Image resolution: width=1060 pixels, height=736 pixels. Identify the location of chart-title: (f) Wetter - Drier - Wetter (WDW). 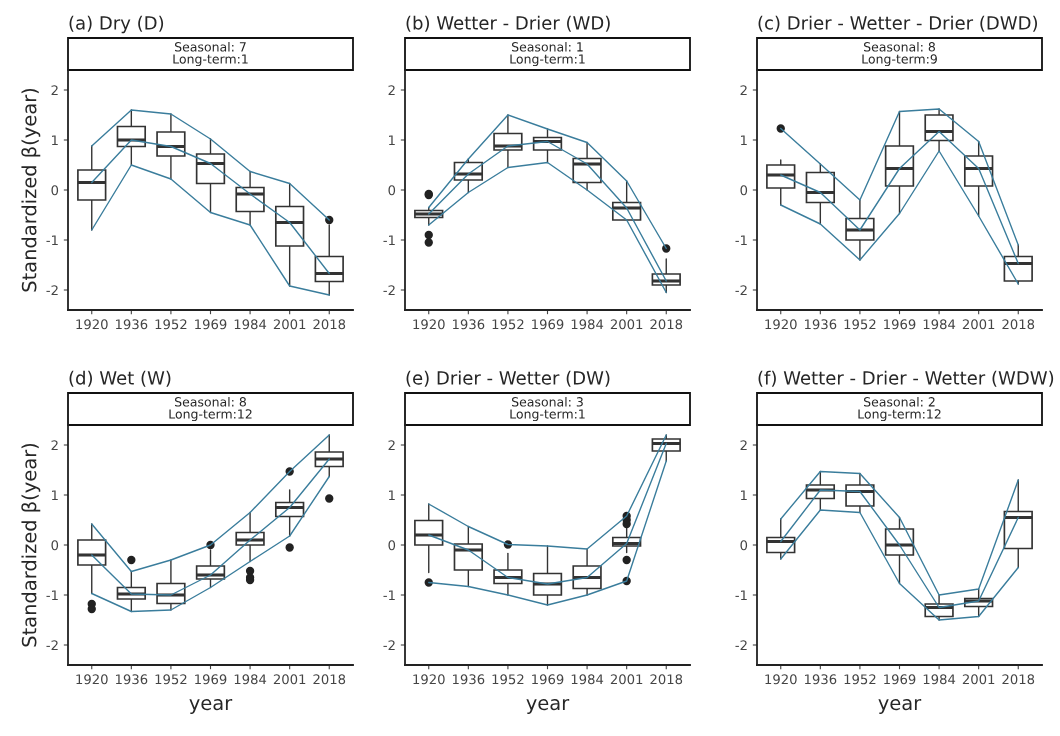
(906, 378).